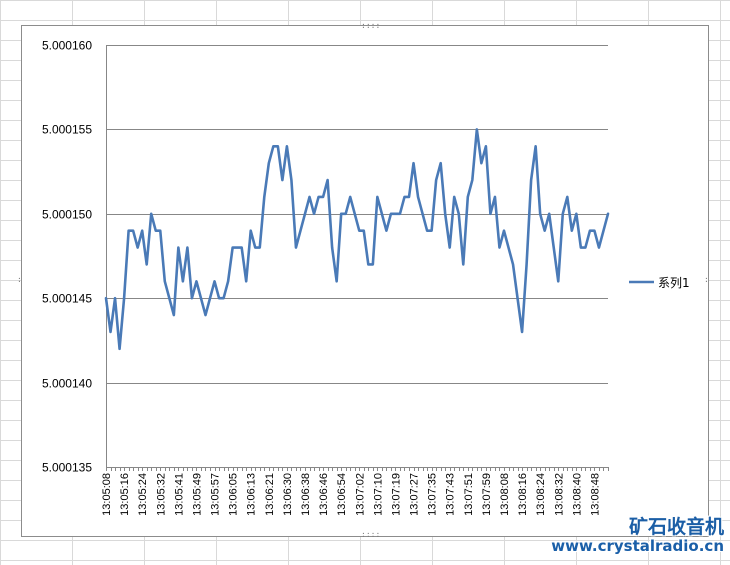 The height and width of the screenshot is (565, 730). I want to click on watermark-logo: 矿石收音机 www.crystalradio.cn, so click(637, 535).